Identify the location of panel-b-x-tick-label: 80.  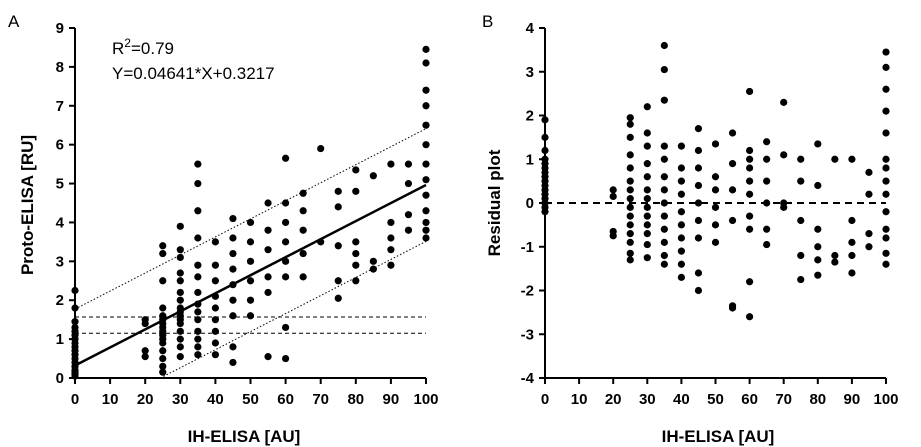
(817, 399).